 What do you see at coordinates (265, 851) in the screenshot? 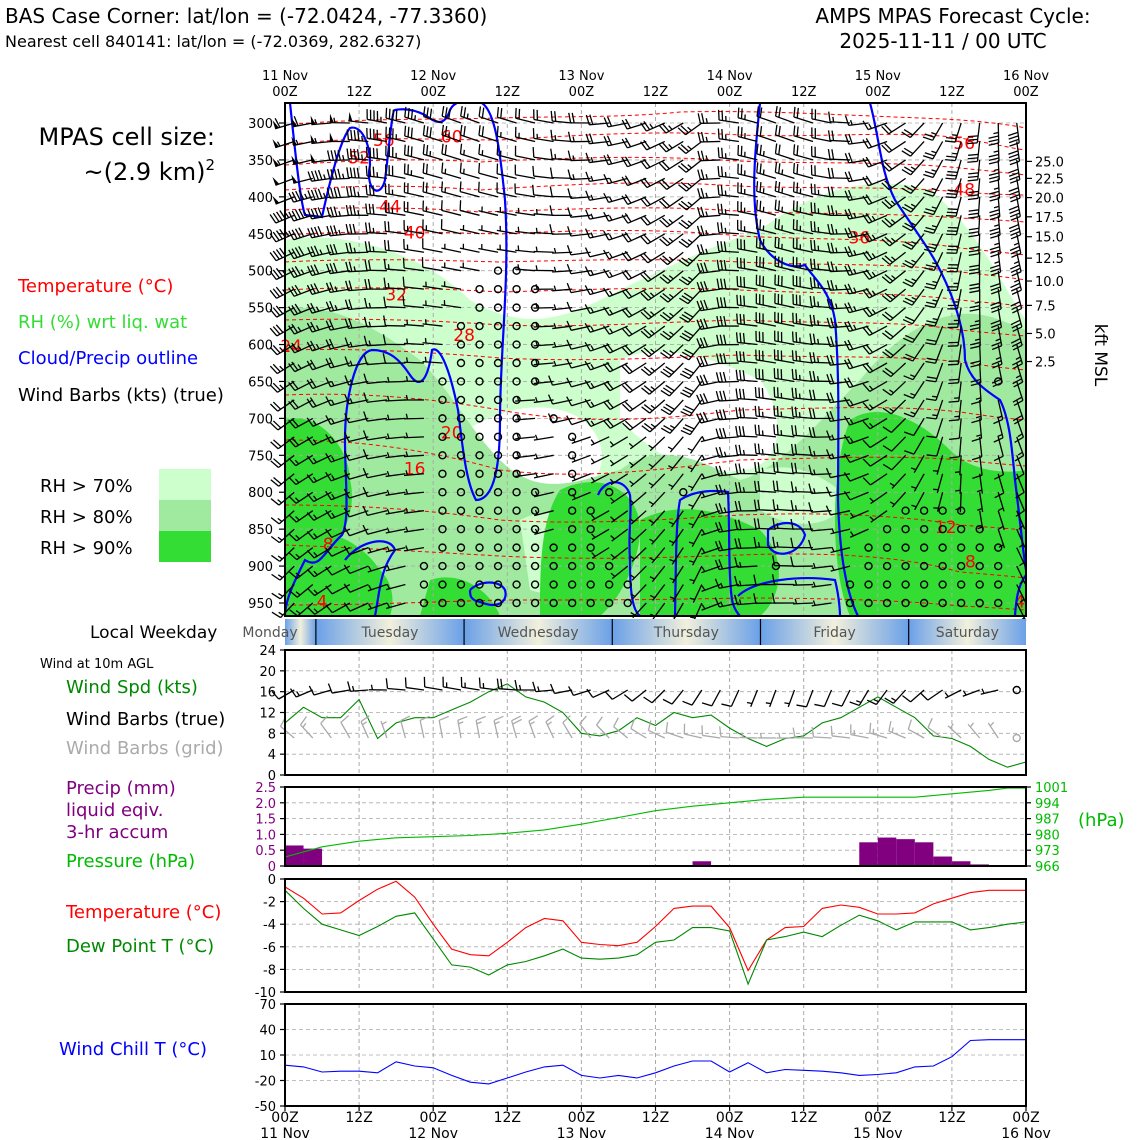
I see `y-tick-label: 0.5` at bounding box center [265, 851].